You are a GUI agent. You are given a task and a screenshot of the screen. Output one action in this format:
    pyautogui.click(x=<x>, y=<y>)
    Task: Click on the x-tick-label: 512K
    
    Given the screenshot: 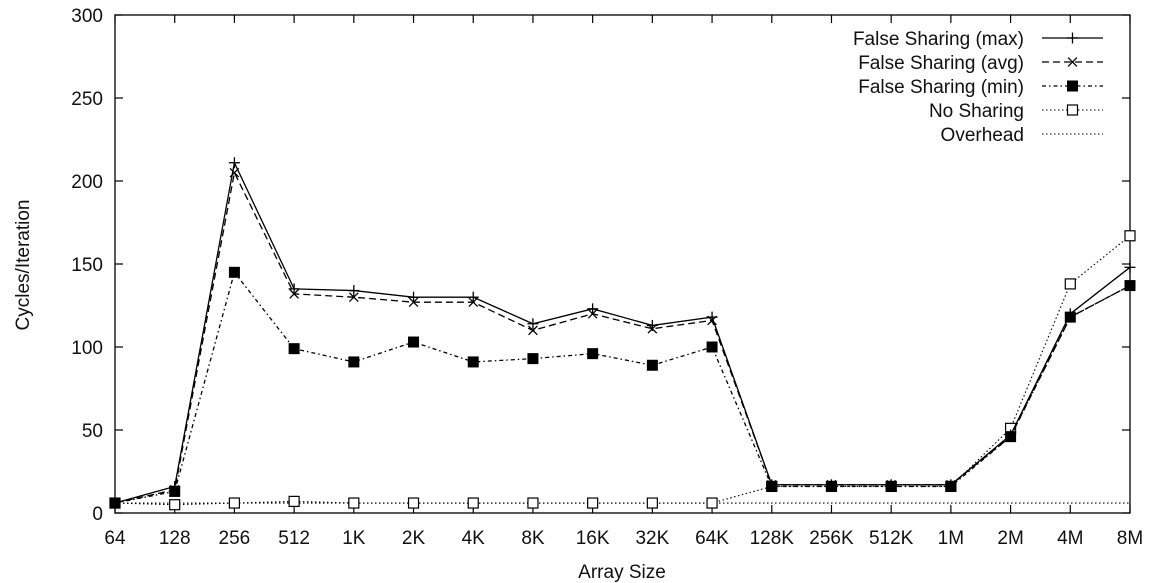 What is the action you would take?
    pyautogui.click(x=891, y=538)
    